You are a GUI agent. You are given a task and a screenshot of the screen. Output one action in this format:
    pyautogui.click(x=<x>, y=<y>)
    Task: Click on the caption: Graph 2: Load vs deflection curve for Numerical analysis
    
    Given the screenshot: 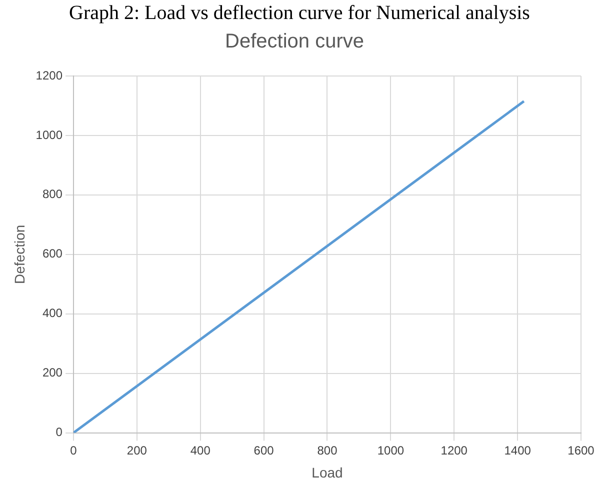 What is the action you would take?
    pyautogui.click(x=299, y=13)
    